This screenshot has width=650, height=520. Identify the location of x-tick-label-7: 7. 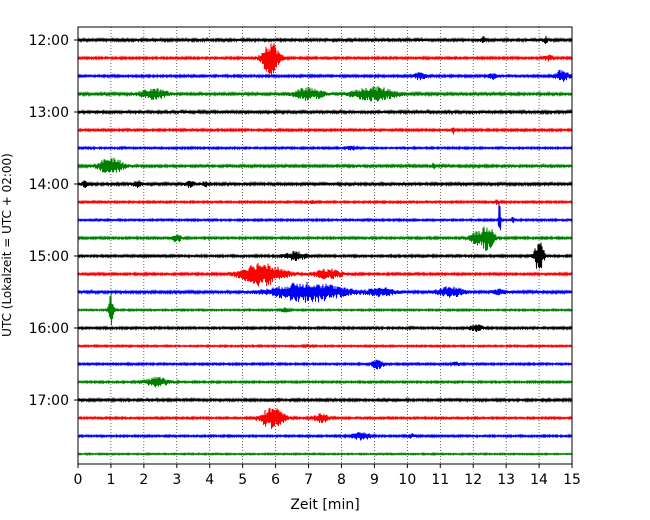
(308, 480).